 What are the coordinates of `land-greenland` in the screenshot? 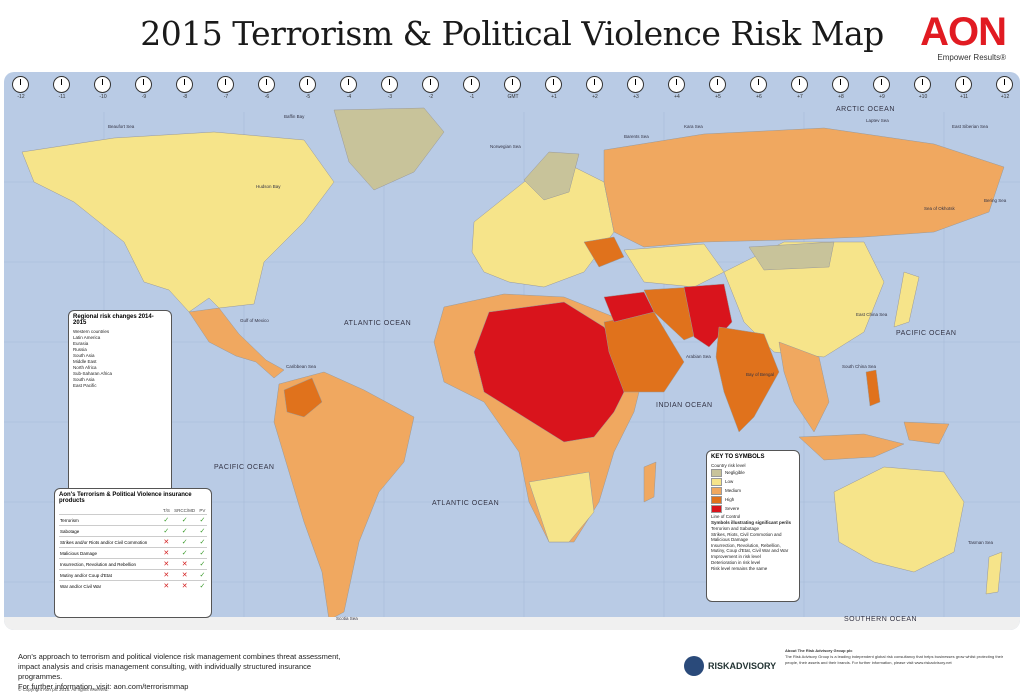 It's located at (389, 149).